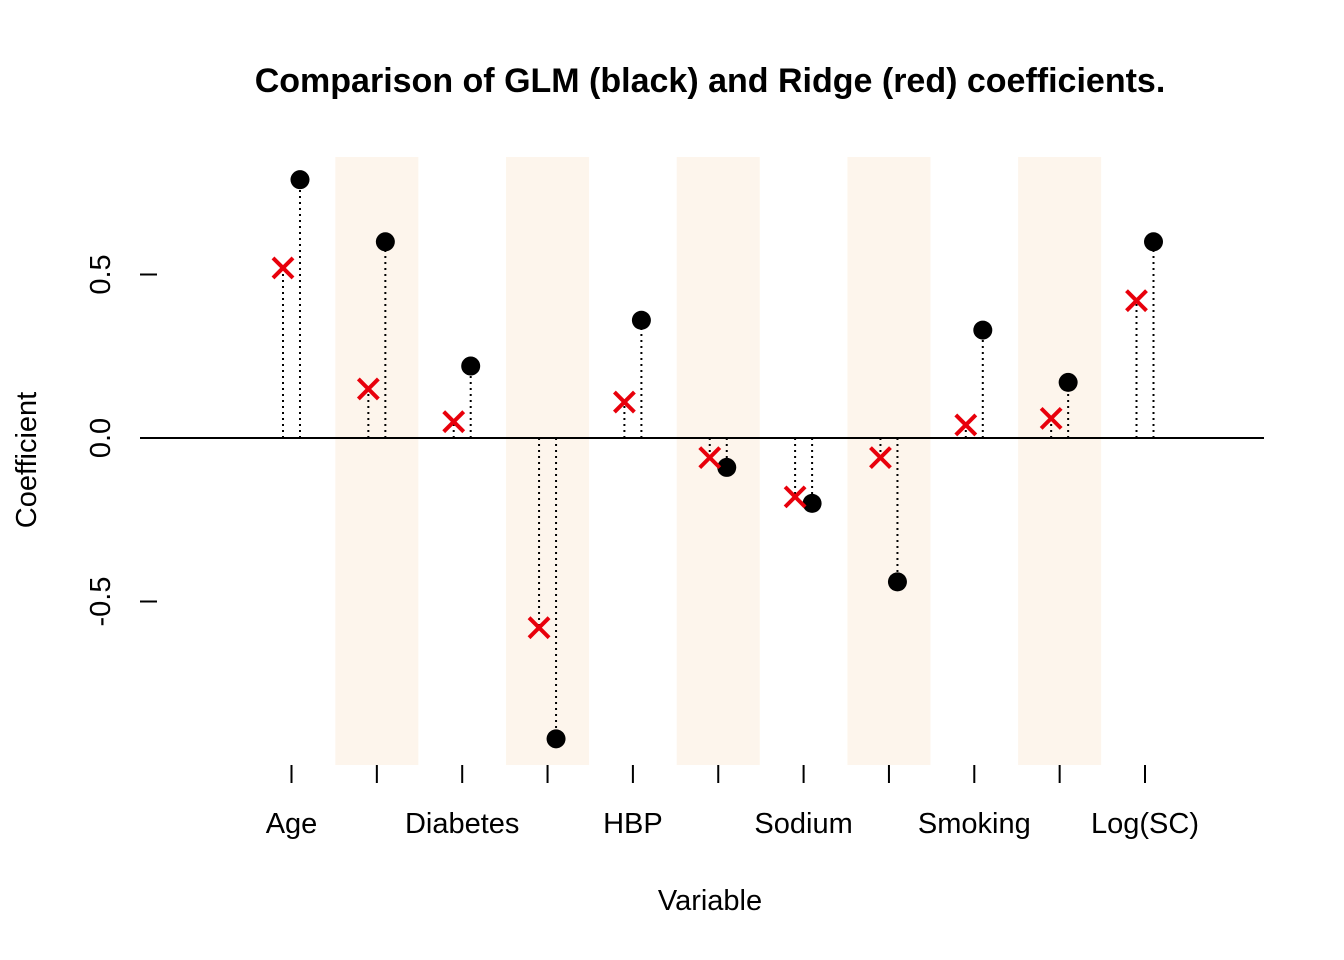 The height and width of the screenshot is (960, 1344). What do you see at coordinates (101, 438) in the screenshot?
I see `y-tick-label-1: 0.0` at bounding box center [101, 438].